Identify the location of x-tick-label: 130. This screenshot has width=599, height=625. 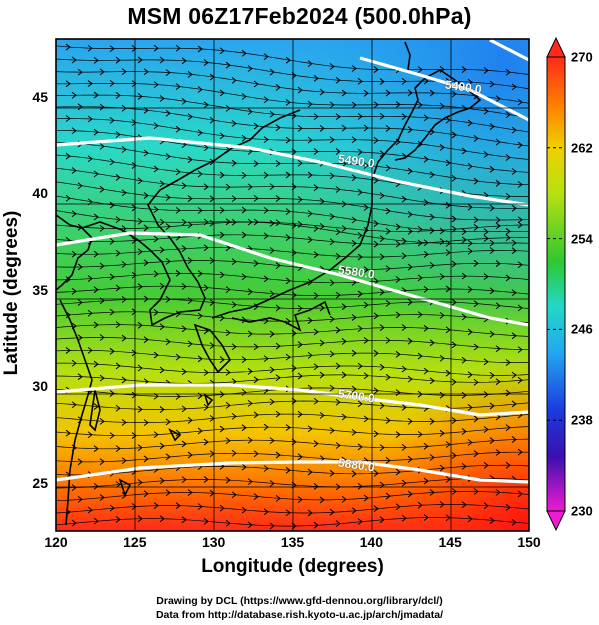
(213, 542).